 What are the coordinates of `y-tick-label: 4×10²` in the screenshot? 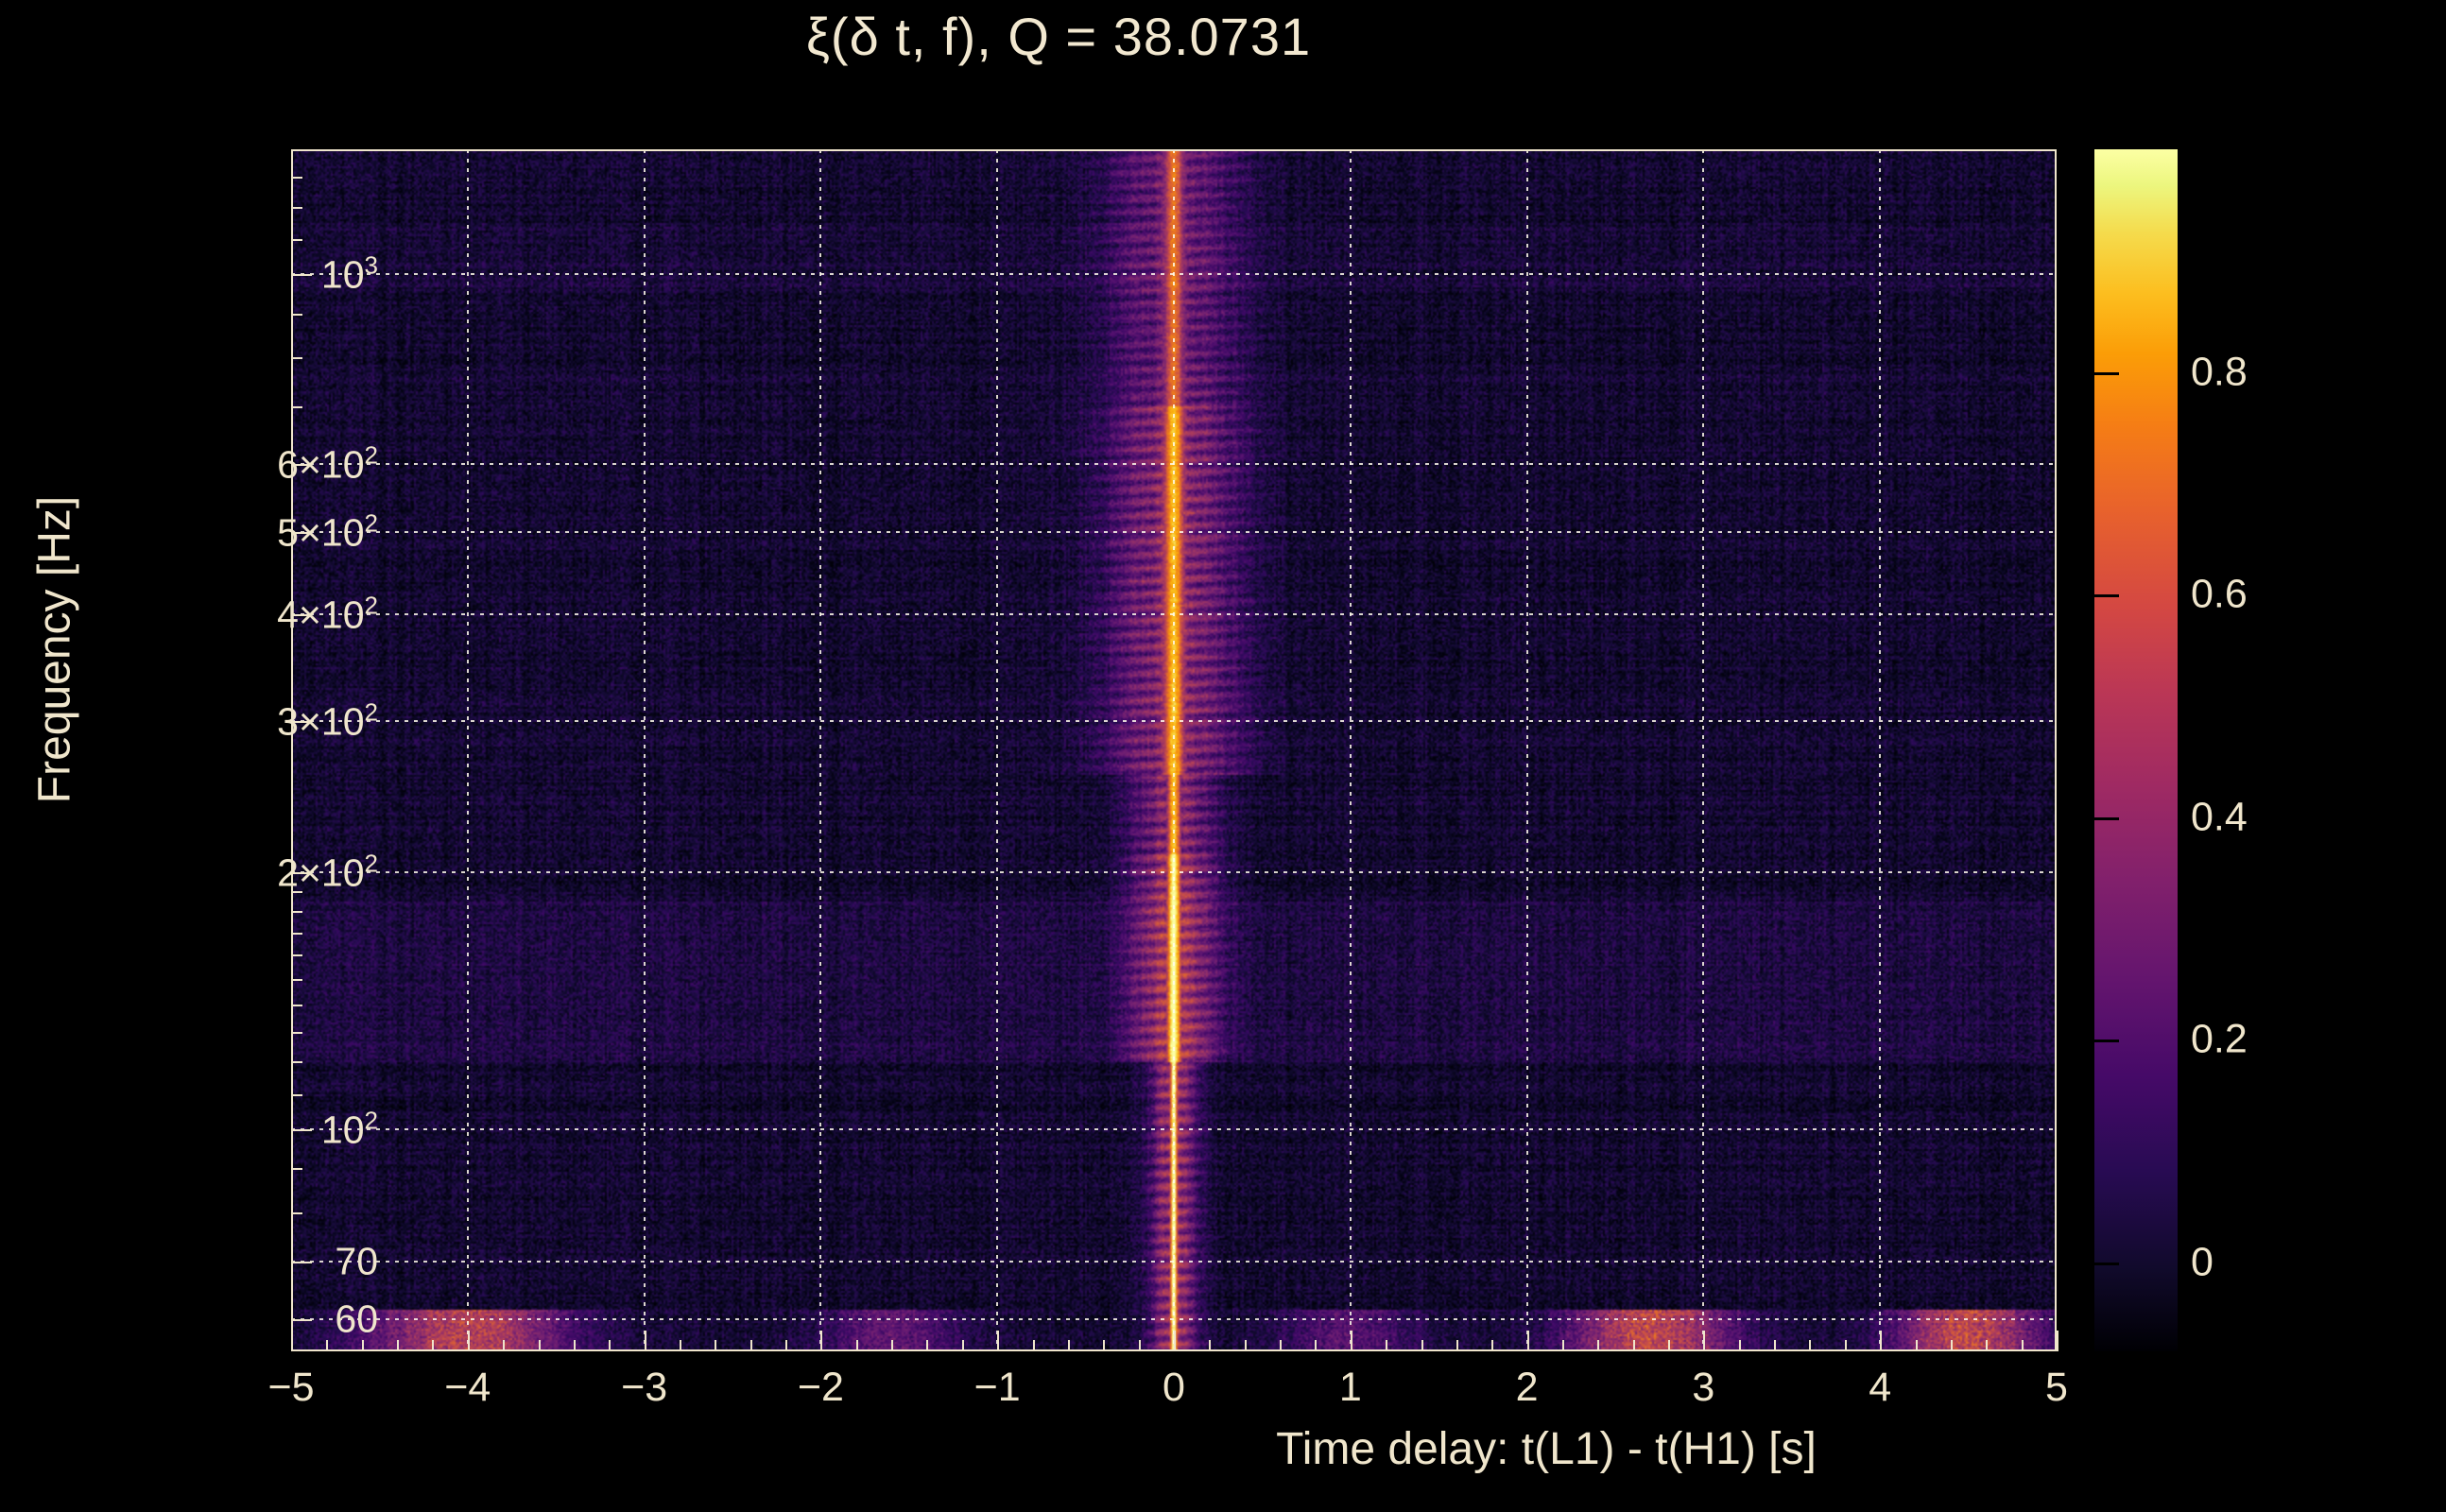 It's located at (327, 614).